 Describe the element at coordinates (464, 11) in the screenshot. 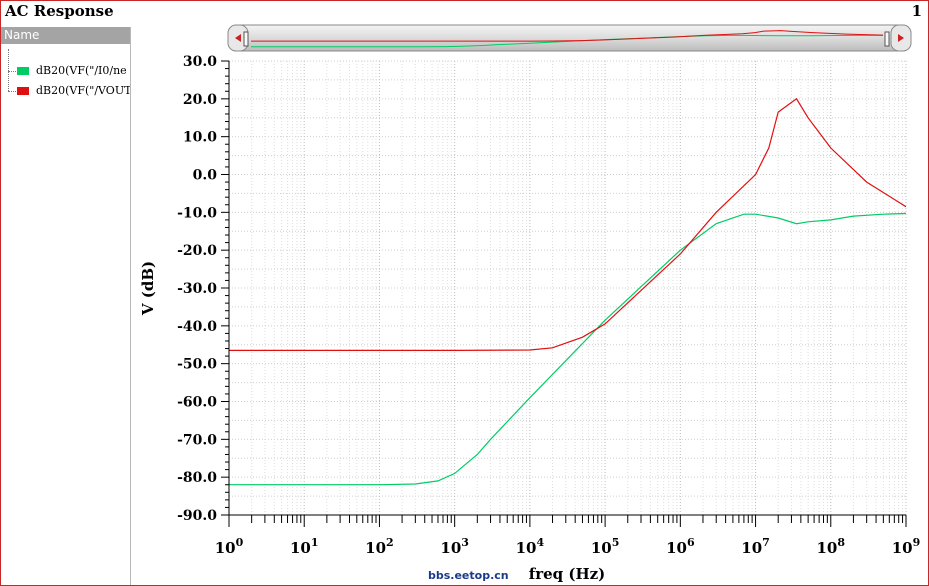

I see `title-bar: AC Response 1` at that location.